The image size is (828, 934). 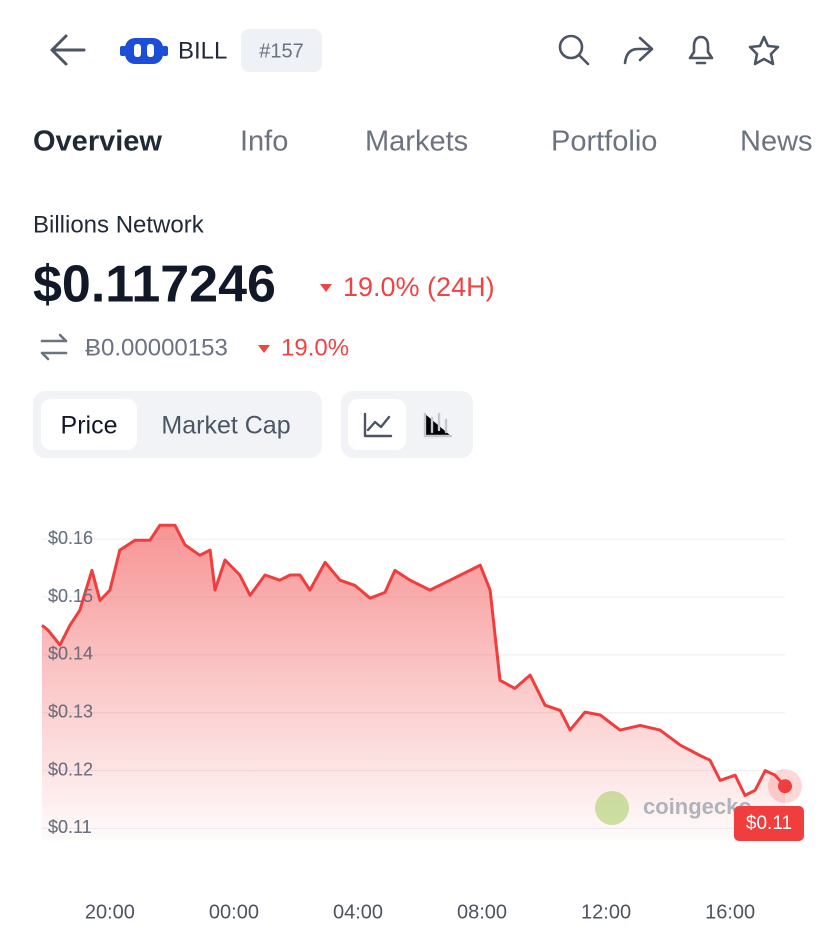 What do you see at coordinates (202, 50) in the screenshot?
I see `coin-symbol: BILL` at bounding box center [202, 50].